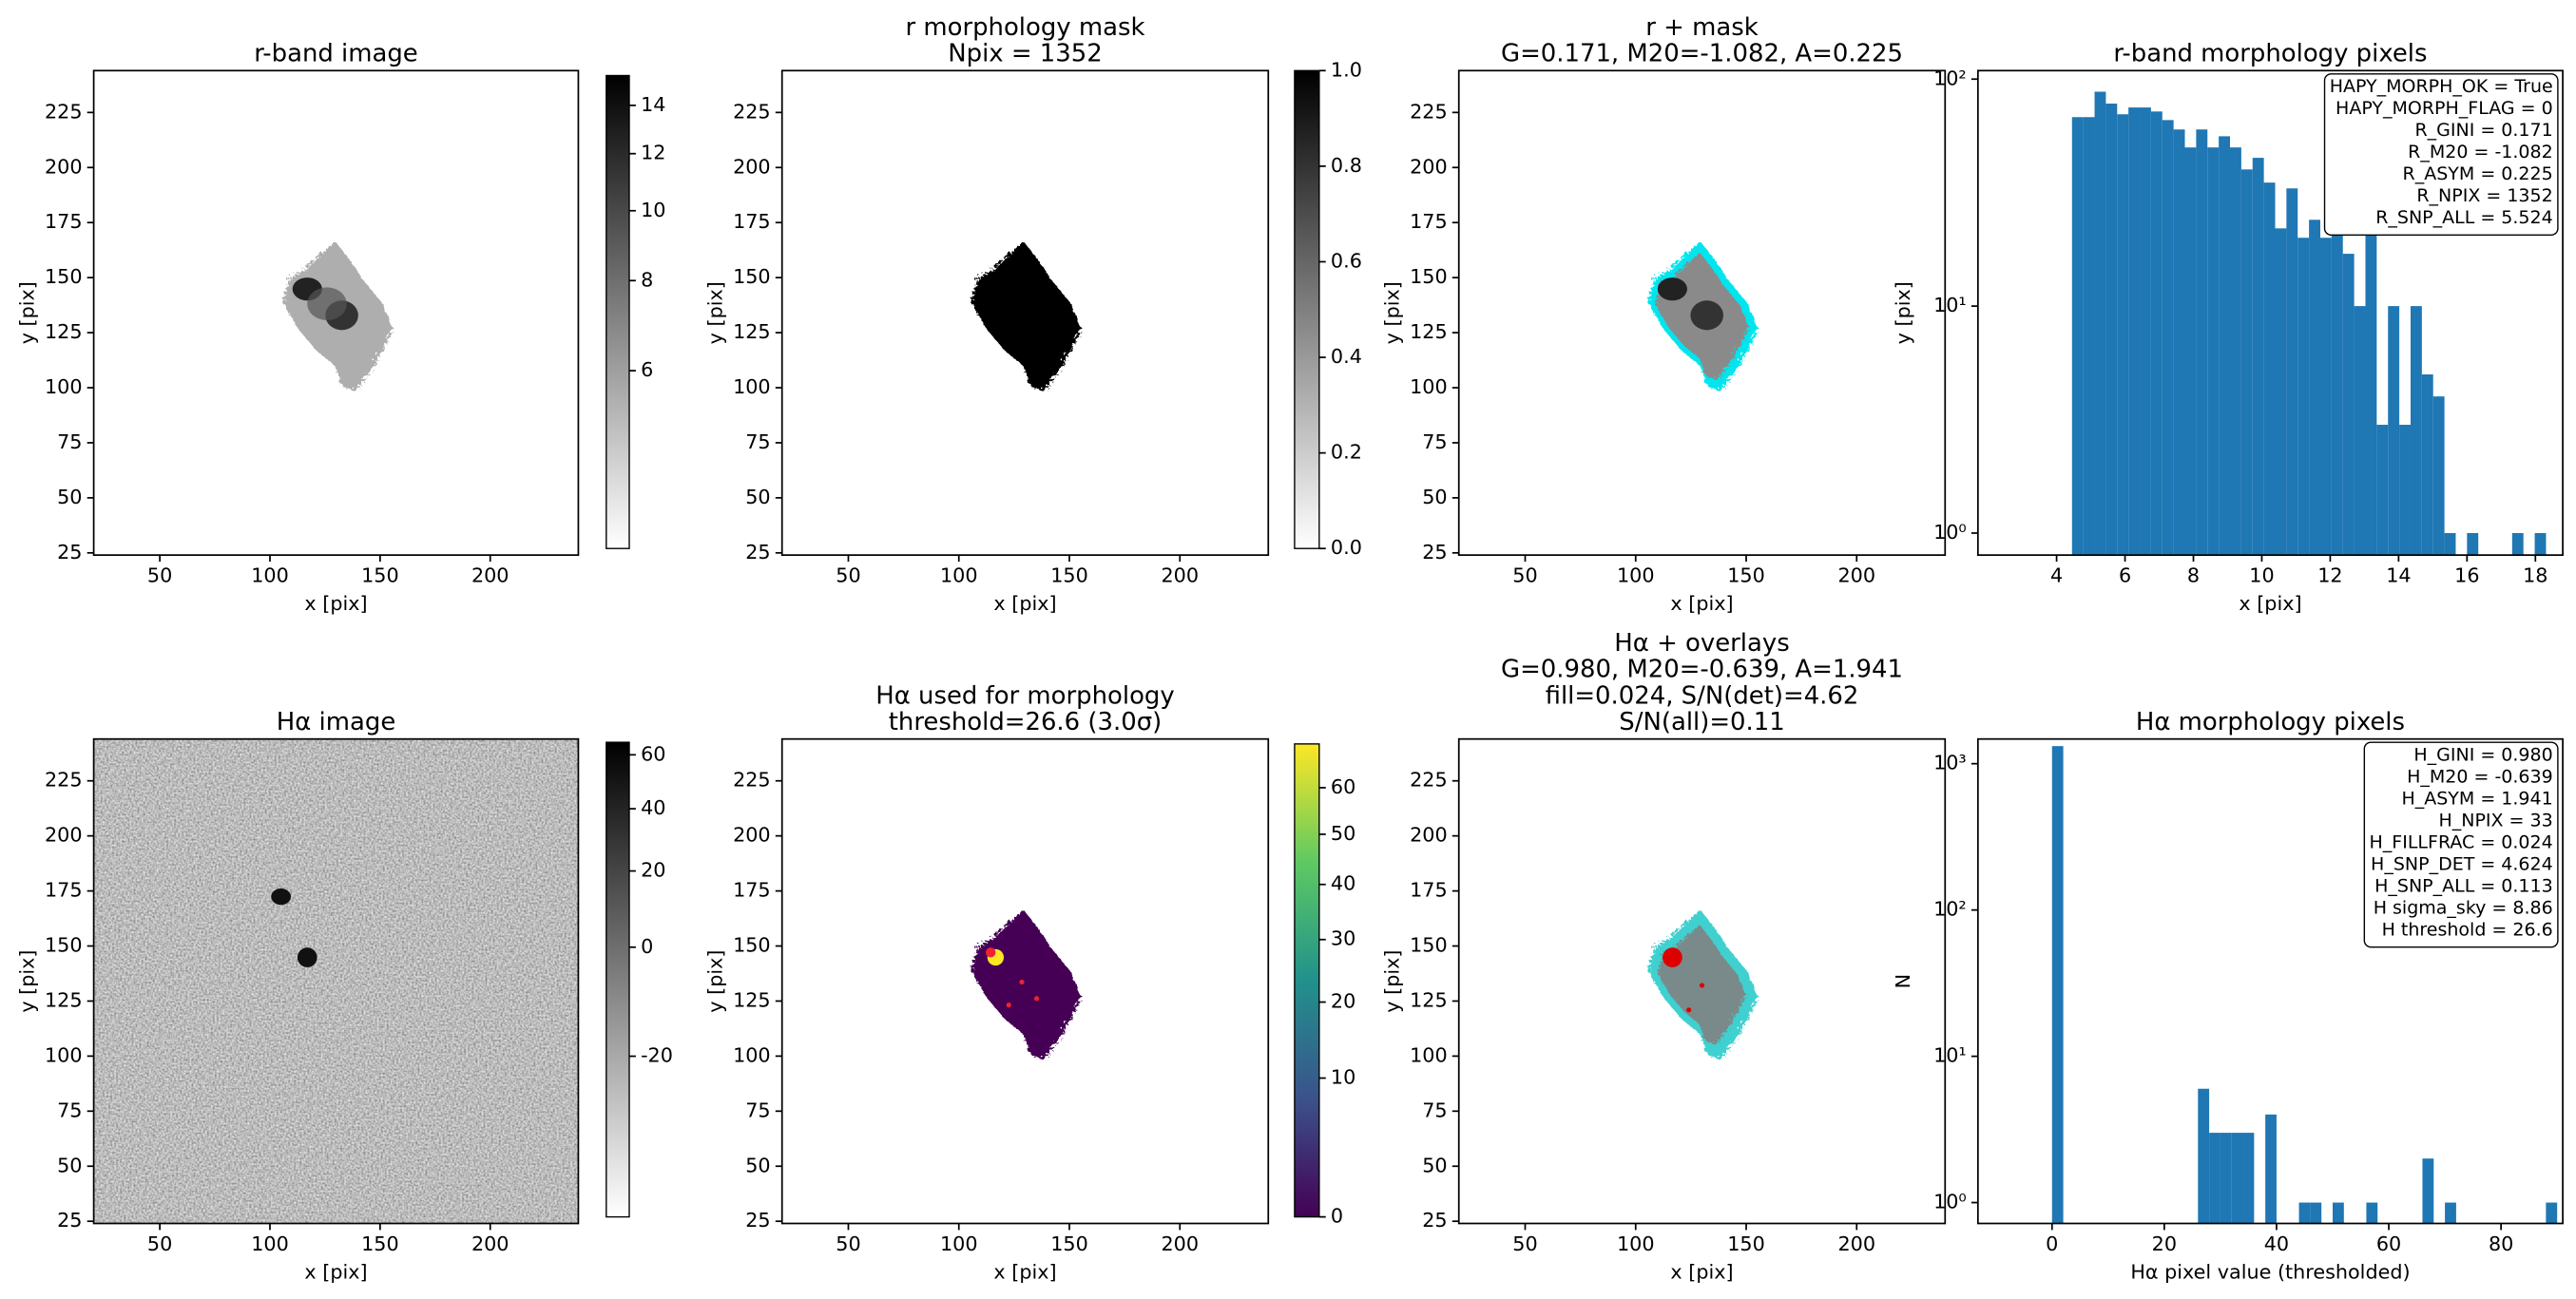 Image resolution: width=2576 pixels, height=1299 pixels. I want to click on annotation: H threshold = 26.6, so click(2467, 929).